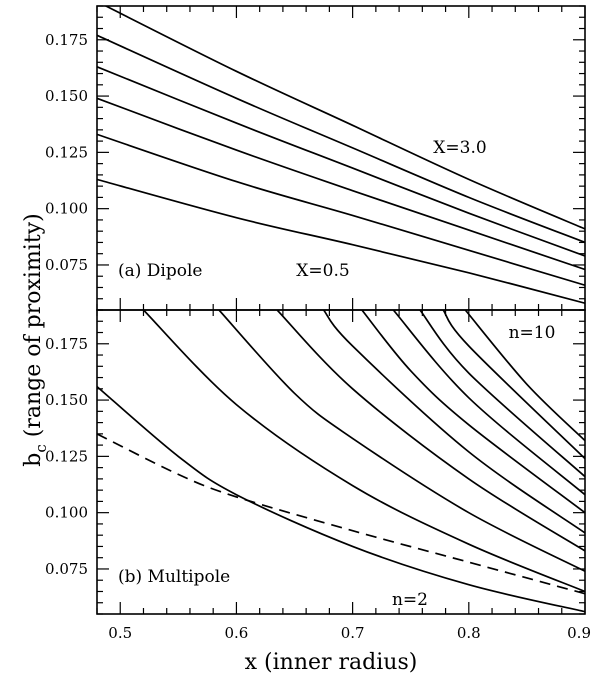 The width and height of the screenshot is (591, 676). What do you see at coordinates (236, 633) in the screenshot?
I see `x-tick-label: 0.6` at bounding box center [236, 633].